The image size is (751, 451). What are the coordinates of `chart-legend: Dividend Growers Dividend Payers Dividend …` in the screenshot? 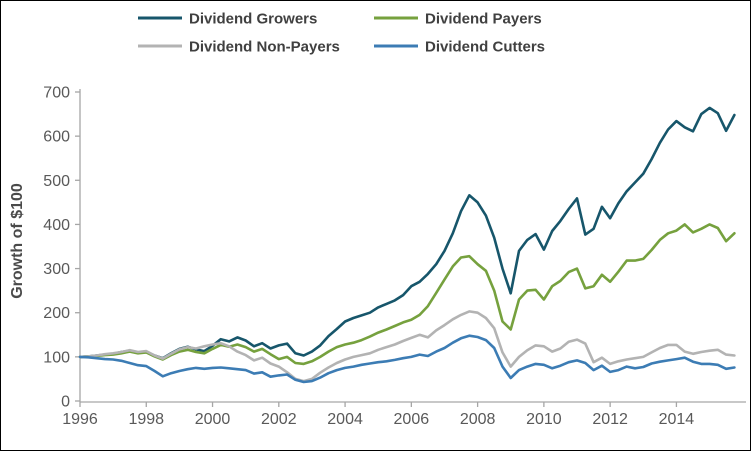 It's located at (341, 33).